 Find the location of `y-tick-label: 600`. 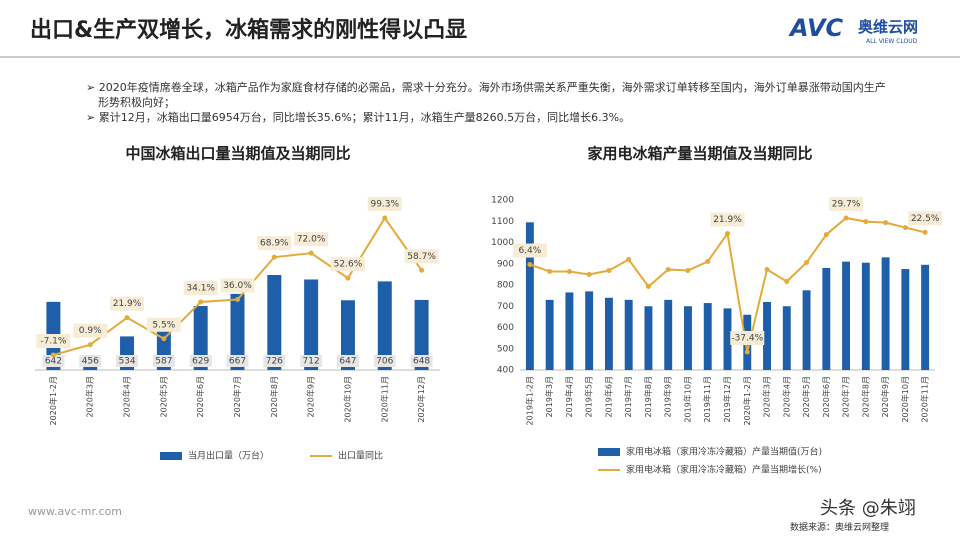

y-tick-label: 600 is located at coordinates (505, 328).